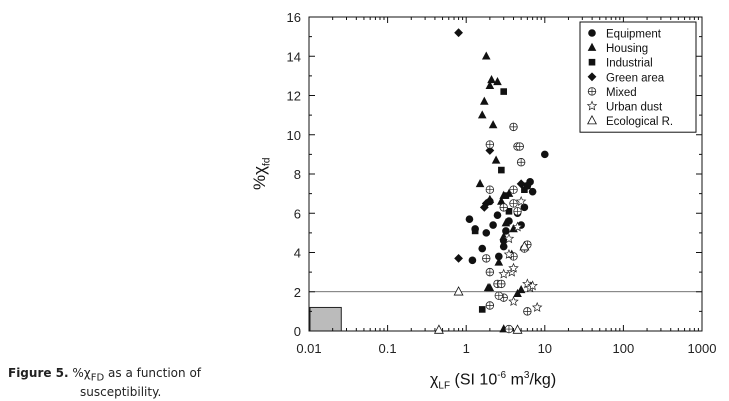  Describe the element at coordinates (297, 292) in the screenshot. I see `y-tick-label: 2` at that location.